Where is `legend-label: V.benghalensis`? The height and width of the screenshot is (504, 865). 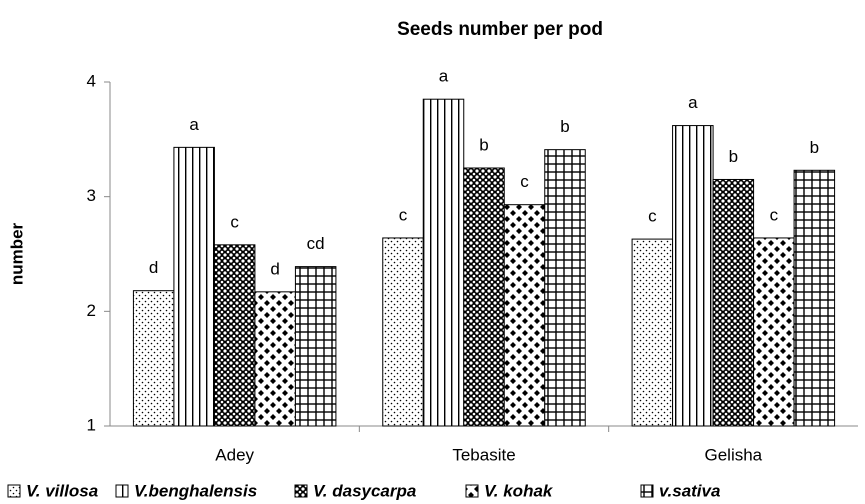 legend-label: V.benghalensis is located at coordinates (195, 490).